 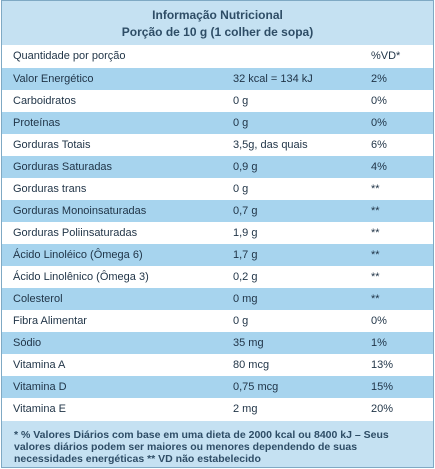 What do you see at coordinates (217, 343) in the screenshot?
I see `table-row: Sódio 35 mg 1%` at bounding box center [217, 343].